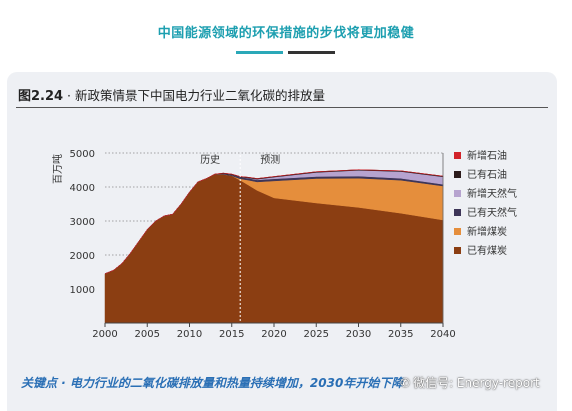 The height and width of the screenshot is (411, 572). I want to click on x-tick-label-2030: 2030, so click(358, 334).